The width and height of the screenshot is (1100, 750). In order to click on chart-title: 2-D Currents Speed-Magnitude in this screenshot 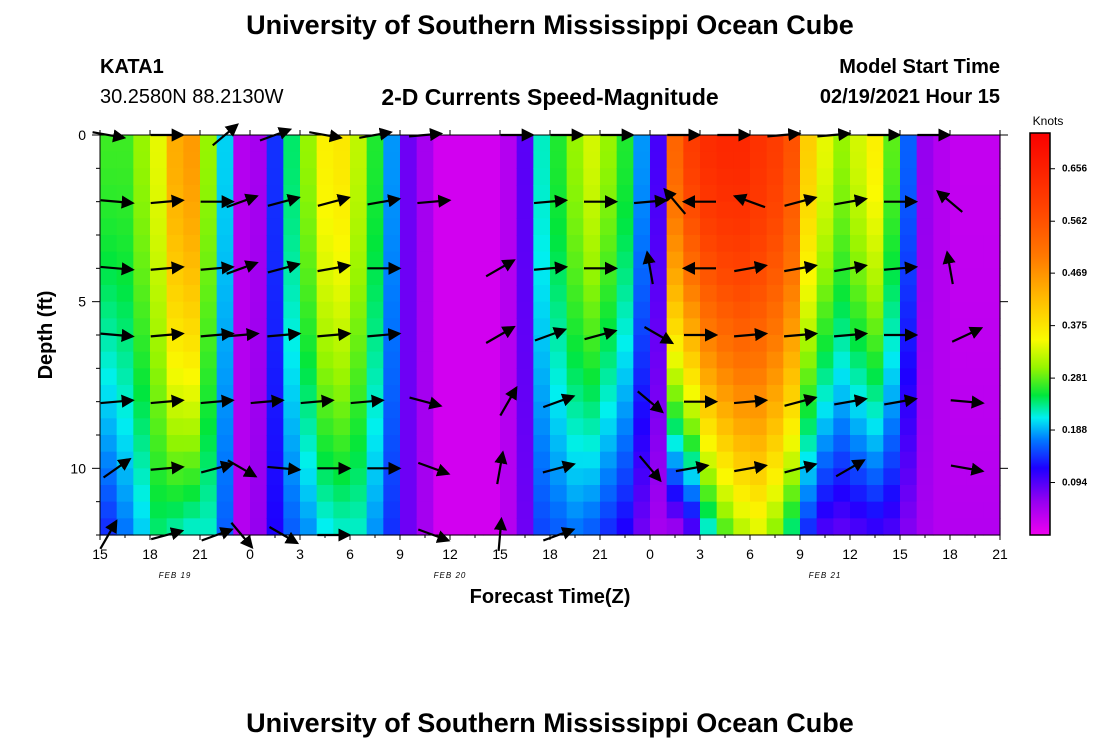, I will do `click(550, 97)`.